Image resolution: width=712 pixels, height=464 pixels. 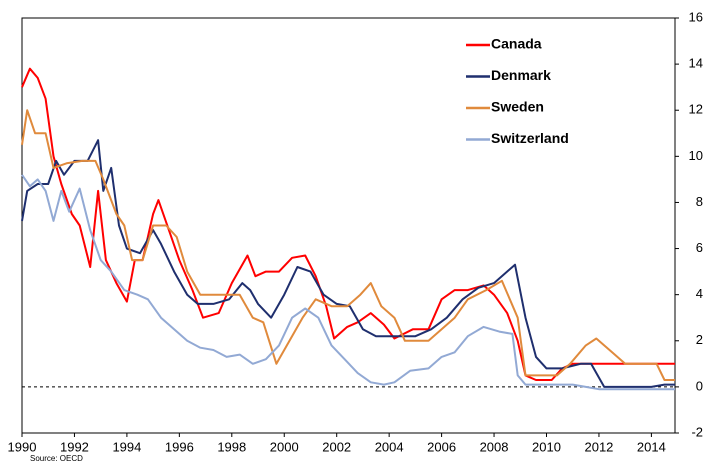 What do you see at coordinates (696, 109) in the screenshot?
I see `y-tick-label: 12` at bounding box center [696, 109].